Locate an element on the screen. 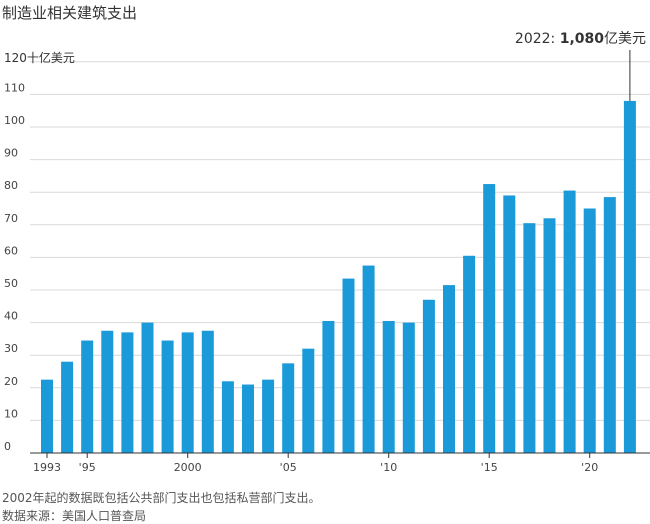 The height and width of the screenshot is (524, 650). y-tick-label: 100 is located at coordinates (14, 120).